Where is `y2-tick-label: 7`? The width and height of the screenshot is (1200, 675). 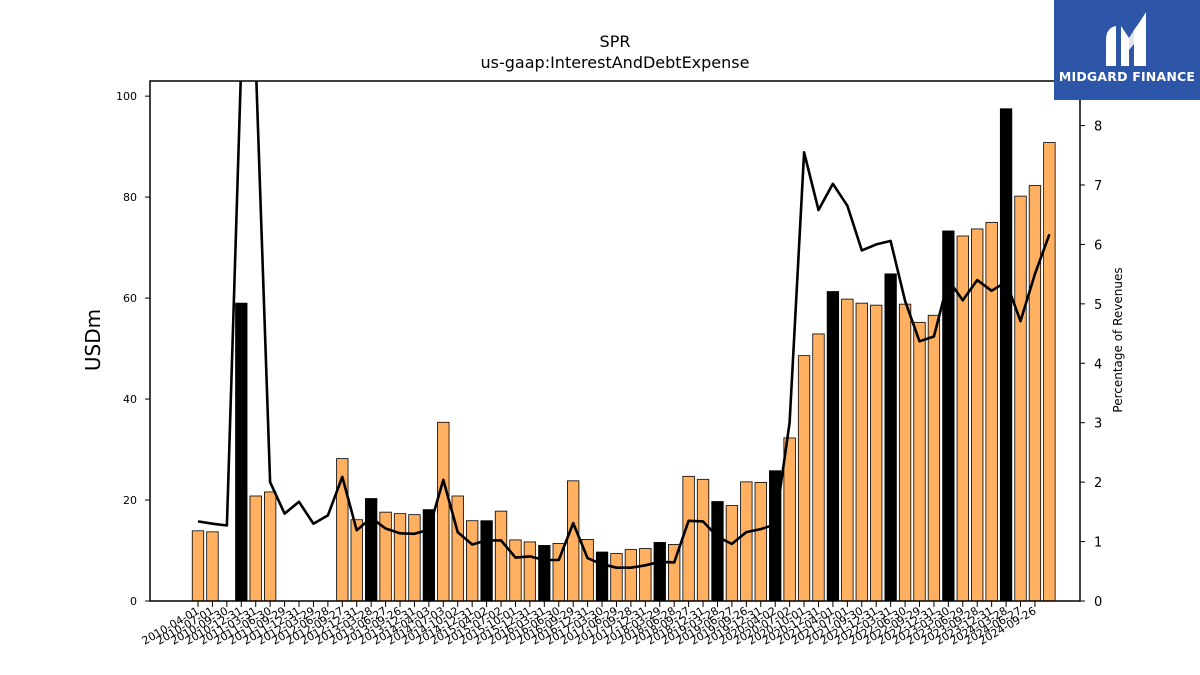 y2-tick-label: 7 is located at coordinates (1098, 186).